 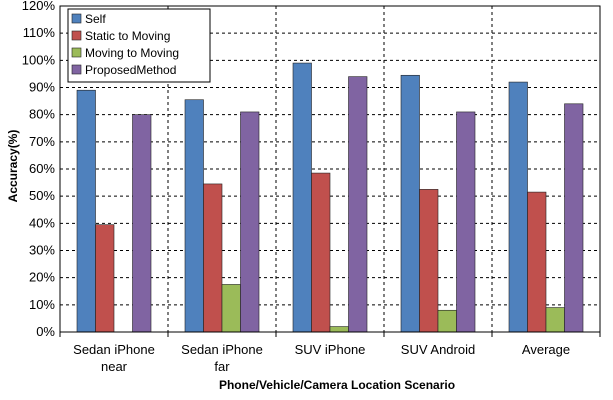 What do you see at coordinates (42, 114) in the screenshot?
I see `y-tick-label: 80%` at bounding box center [42, 114].